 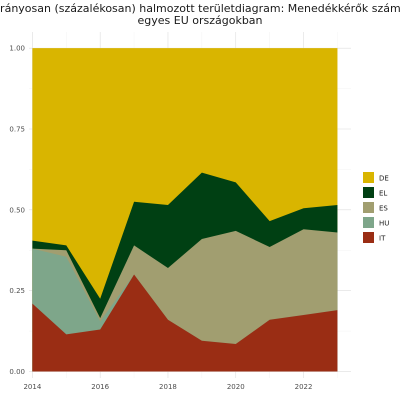 What do you see at coordinates (17, 130) in the screenshot?
I see `y-tick-label: 0.75` at bounding box center [17, 130].